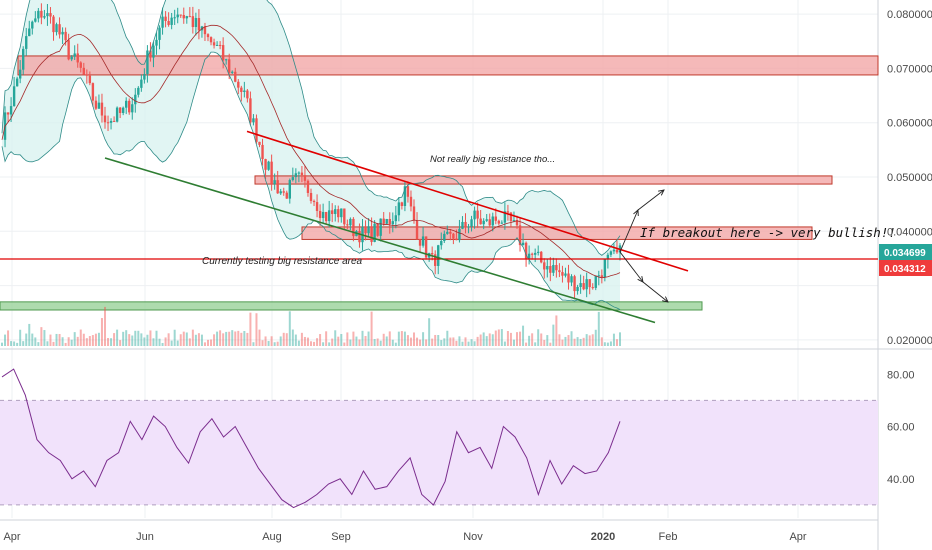  What do you see at coordinates (909, 124) in the screenshot?
I see `price-tick-label: 0.060000` at bounding box center [909, 124].